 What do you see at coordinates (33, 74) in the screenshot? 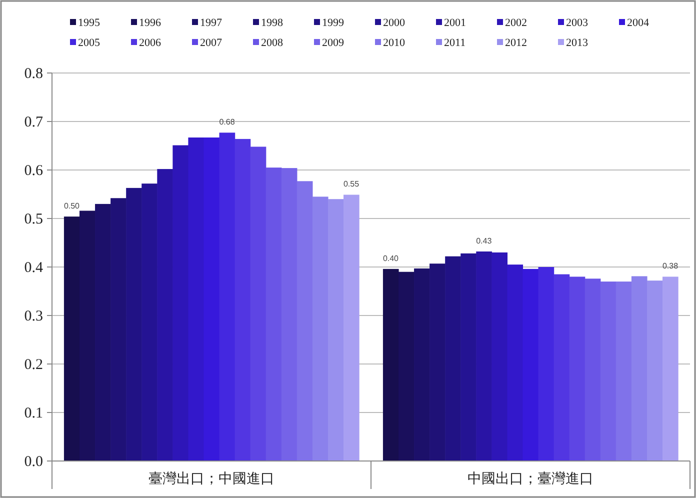
I see `y-tick-label: 0.8` at bounding box center [33, 74].